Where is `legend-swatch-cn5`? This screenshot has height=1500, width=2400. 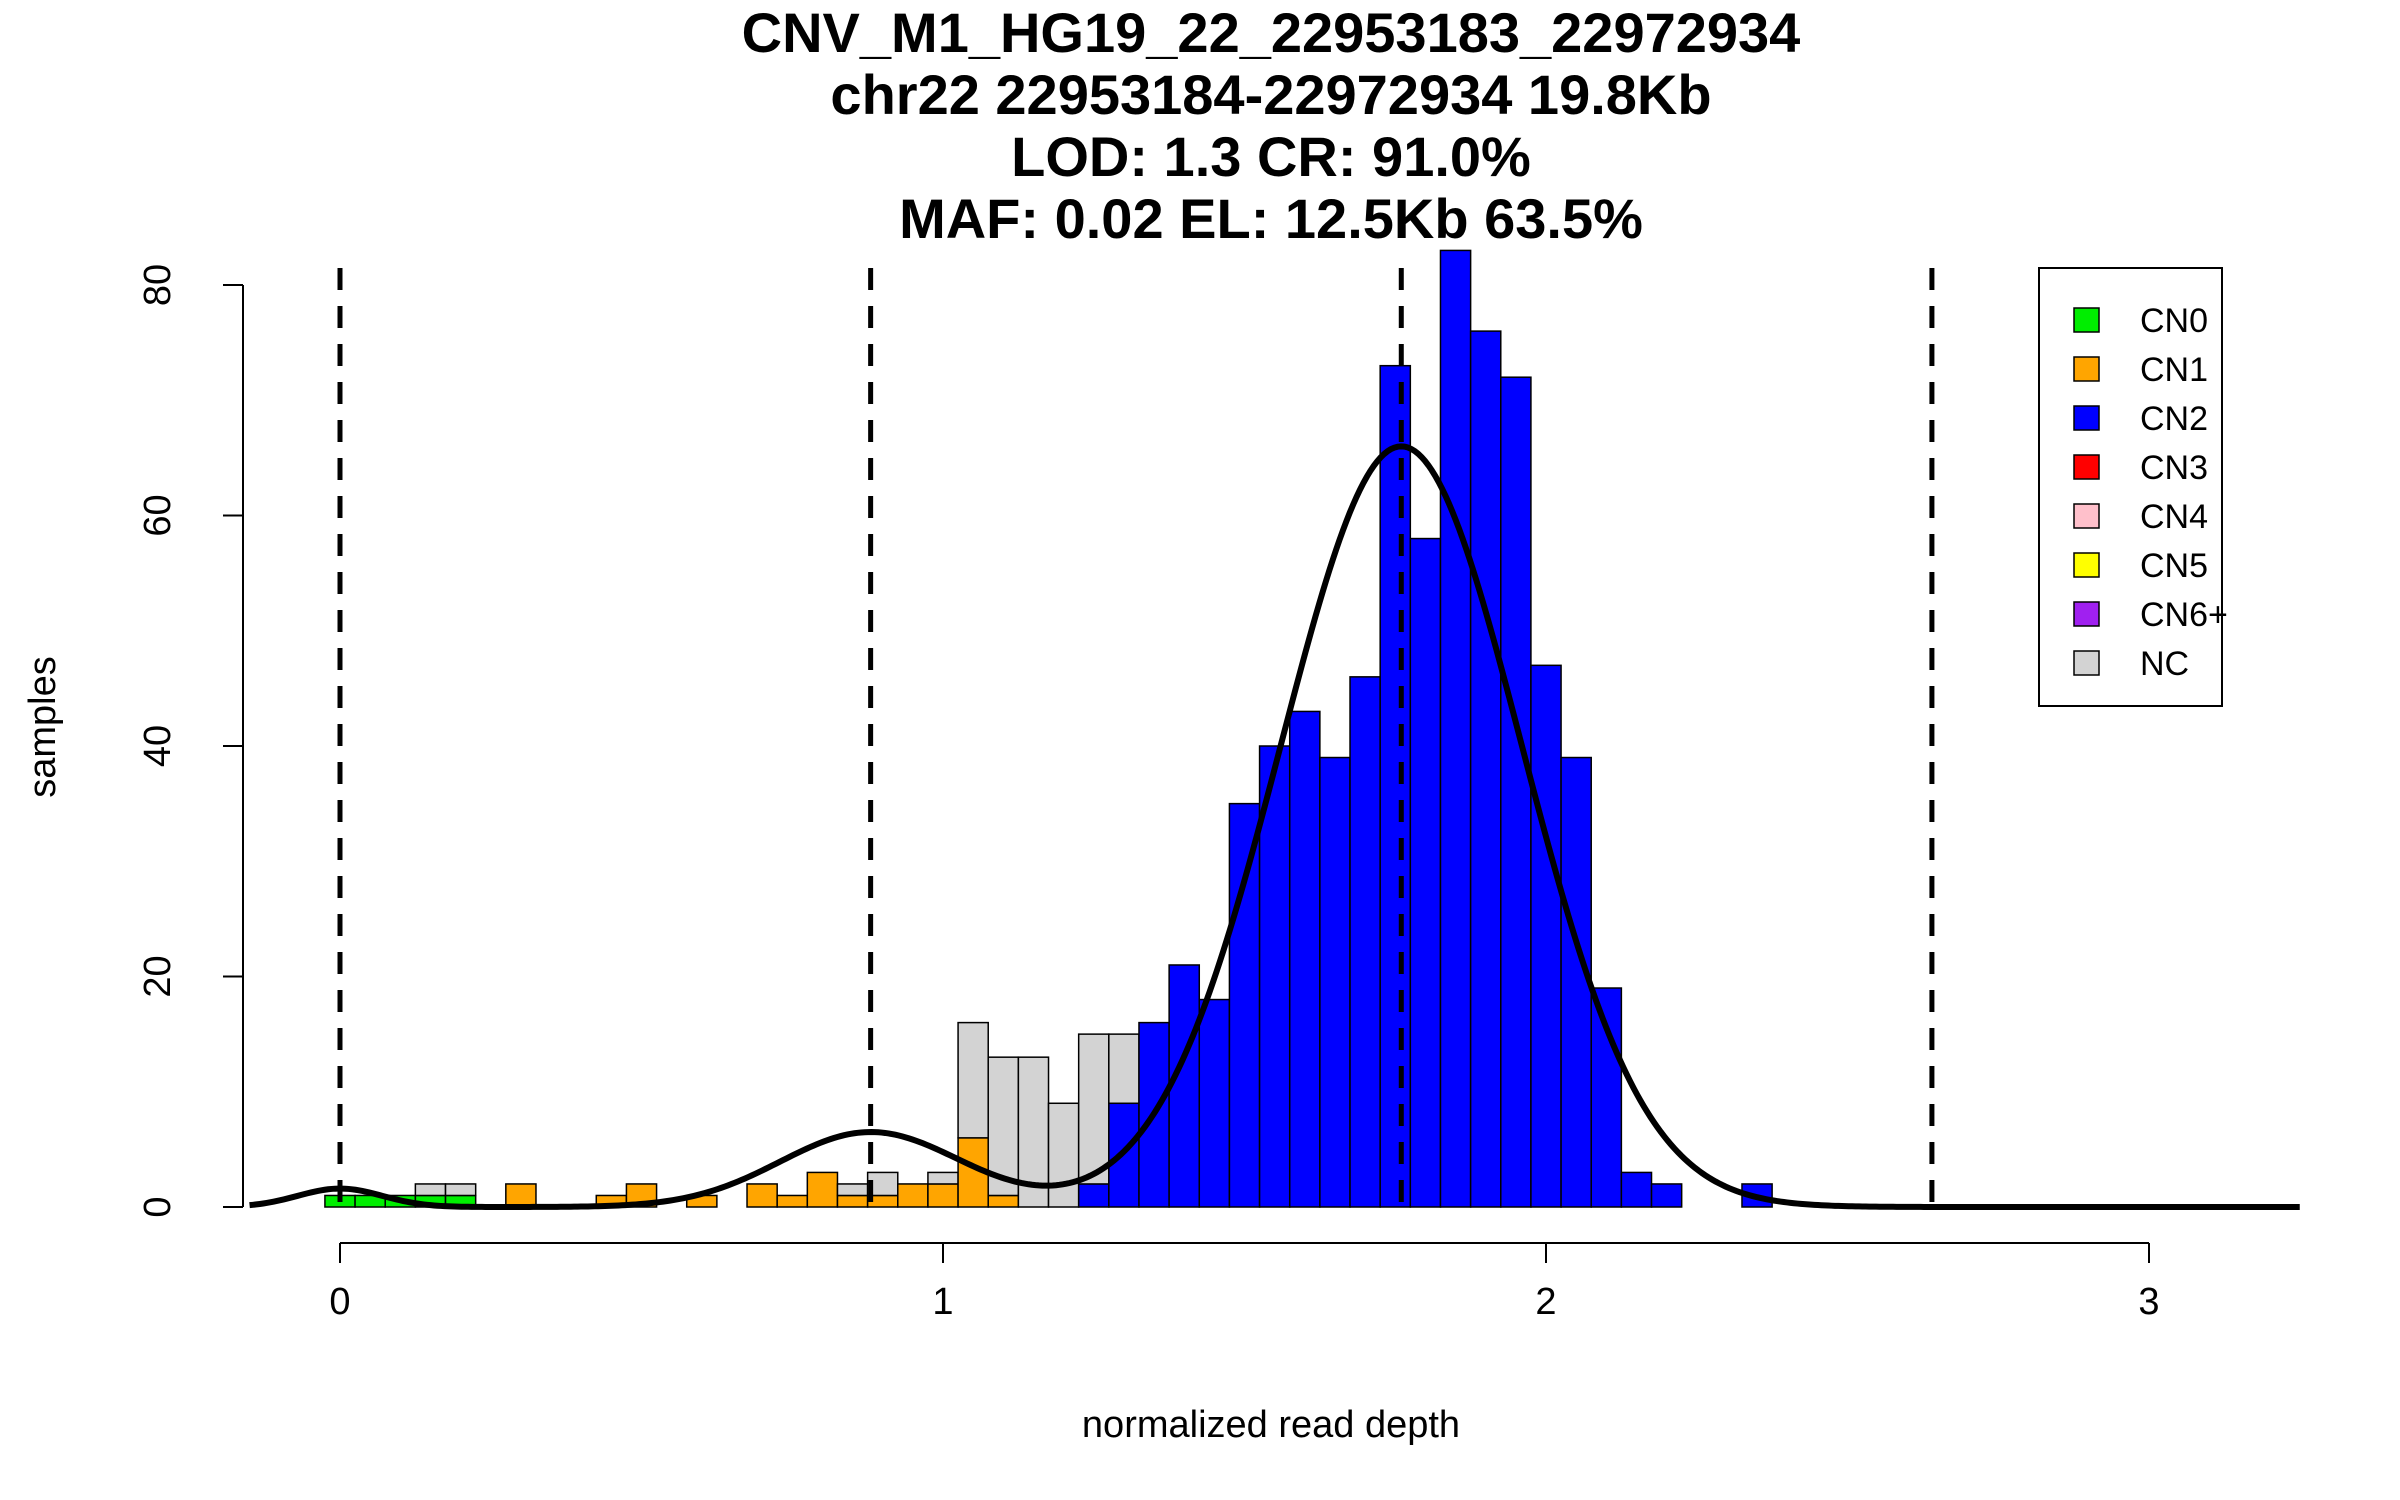
legend-swatch-cn5 is located at coordinates (2086, 565).